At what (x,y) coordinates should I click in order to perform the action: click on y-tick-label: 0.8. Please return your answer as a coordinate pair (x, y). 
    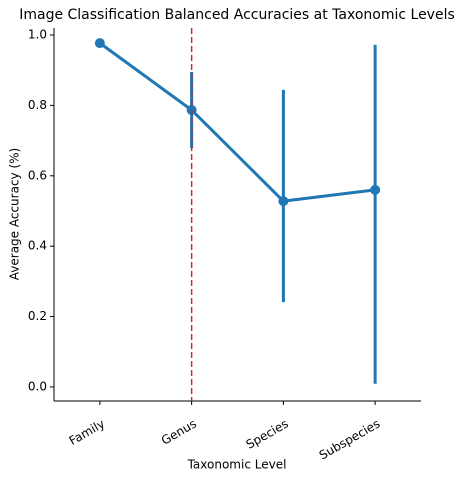
    Looking at the image, I should click on (37, 105).